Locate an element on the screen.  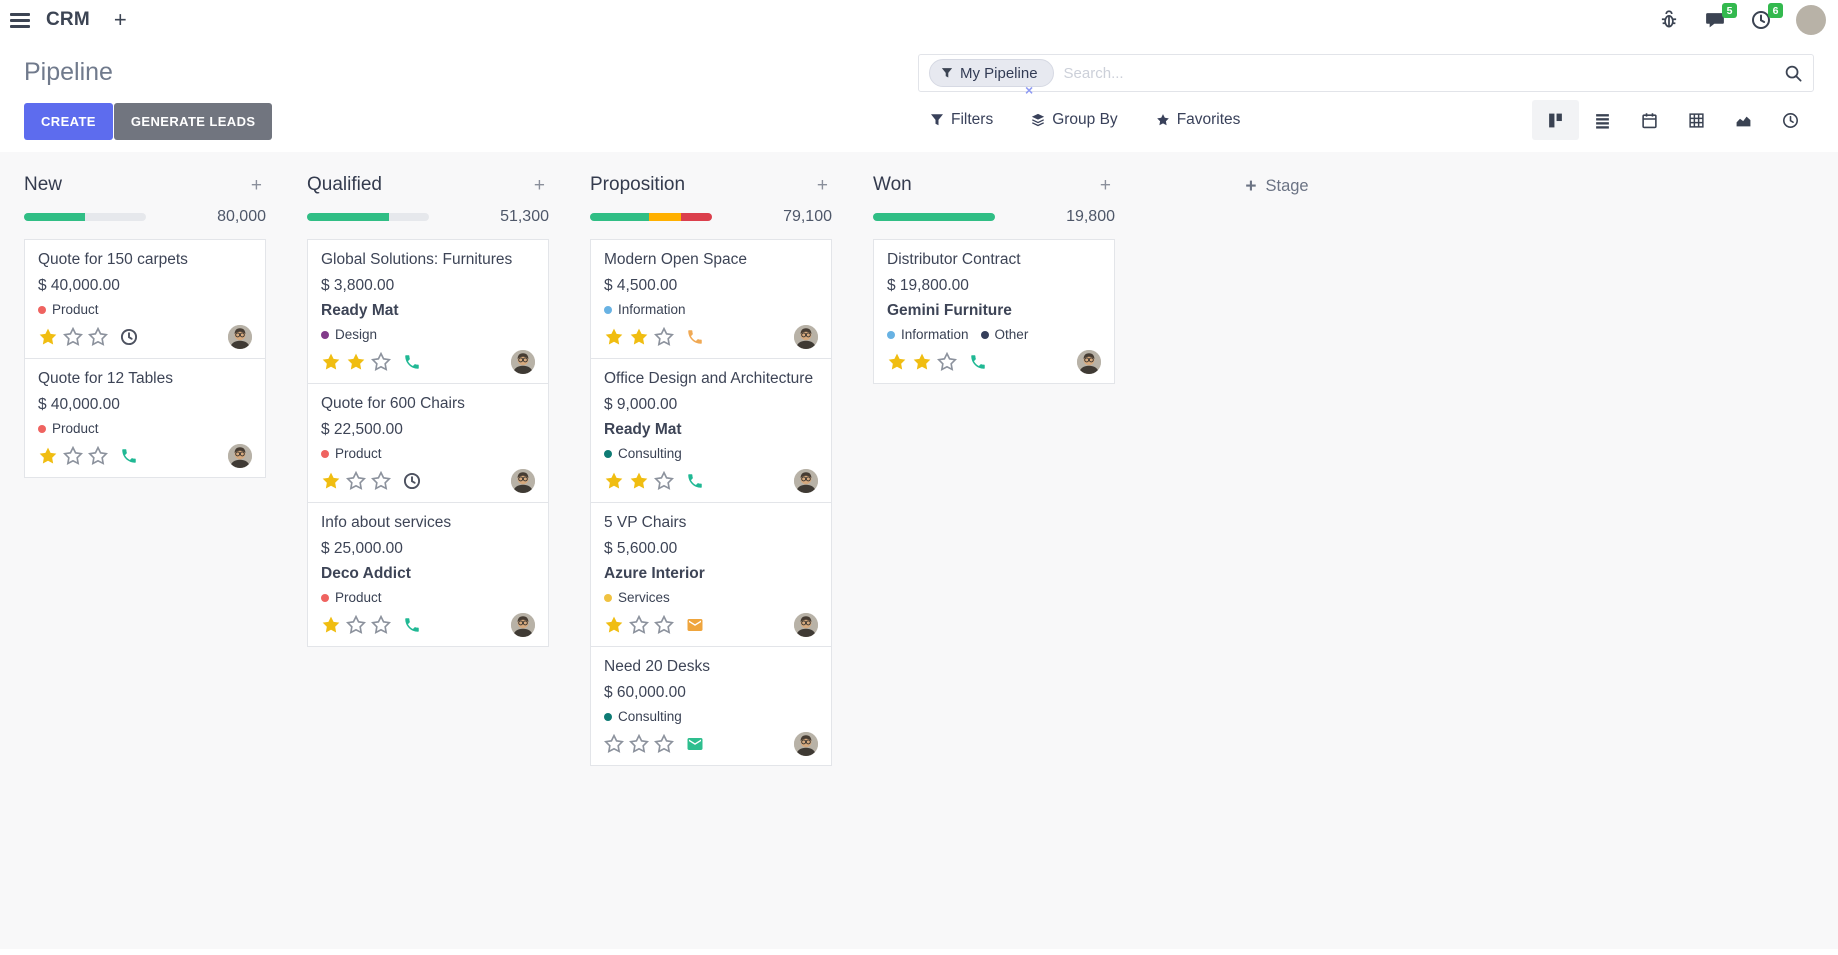
kanban-view-icon is located at coordinates (1555, 120).